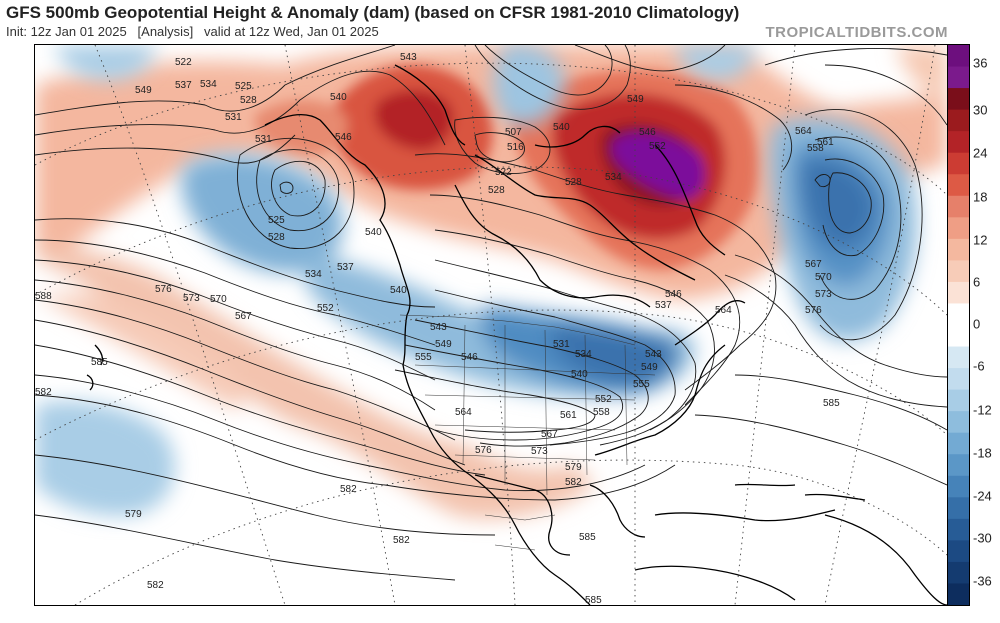 This screenshot has height=623, width=1000. I want to click on contour-label: 570, so click(218, 299).